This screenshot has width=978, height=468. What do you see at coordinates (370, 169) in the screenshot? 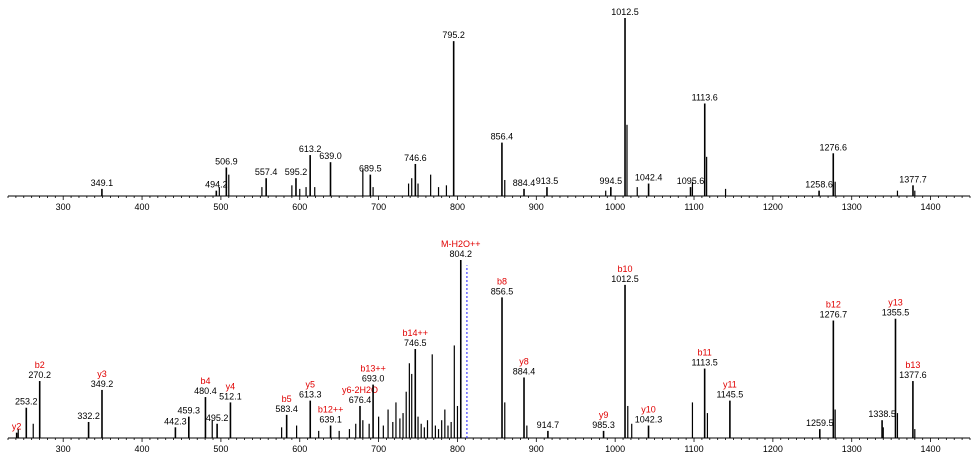
I see `peak-mz-label: 689.5` at bounding box center [370, 169].